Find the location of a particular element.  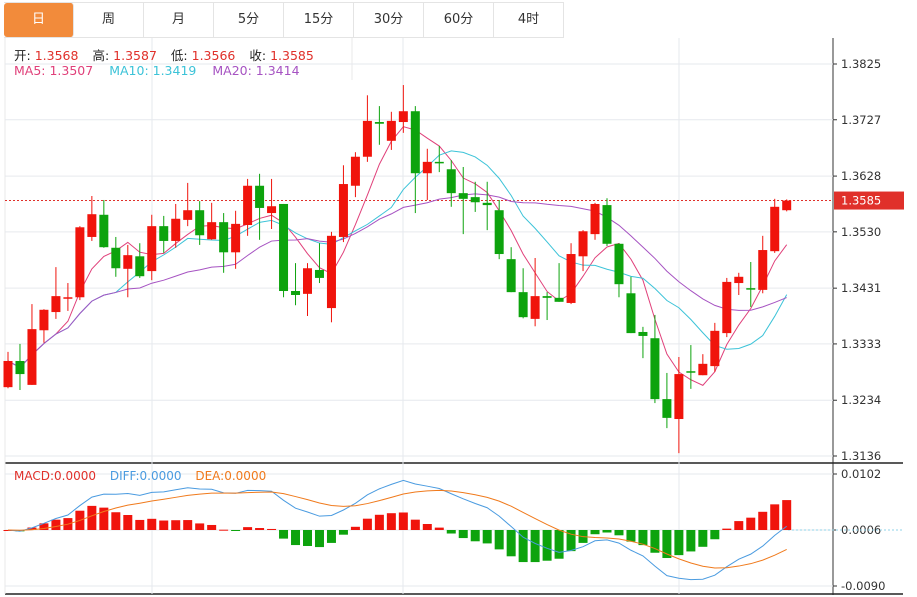

period-tabs: 日 周 月 5分 15分 30分 60分 4时 is located at coordinates (284, 20).